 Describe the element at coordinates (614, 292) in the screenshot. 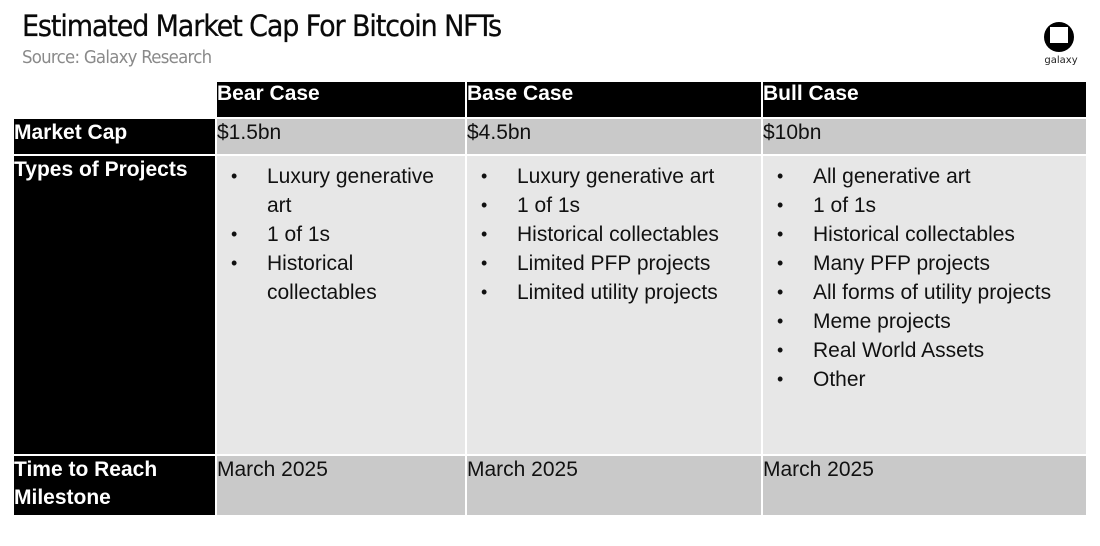

I see `list-item: Limited utility projects` at that location.